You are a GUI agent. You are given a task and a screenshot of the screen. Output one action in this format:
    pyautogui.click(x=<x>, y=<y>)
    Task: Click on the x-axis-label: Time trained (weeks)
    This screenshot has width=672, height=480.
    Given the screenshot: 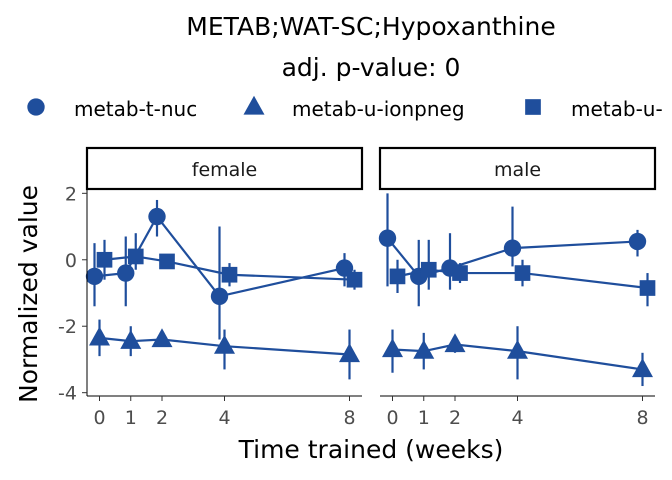 What is the action you would take?
    pyautogui.click(x=371, y=449)
    